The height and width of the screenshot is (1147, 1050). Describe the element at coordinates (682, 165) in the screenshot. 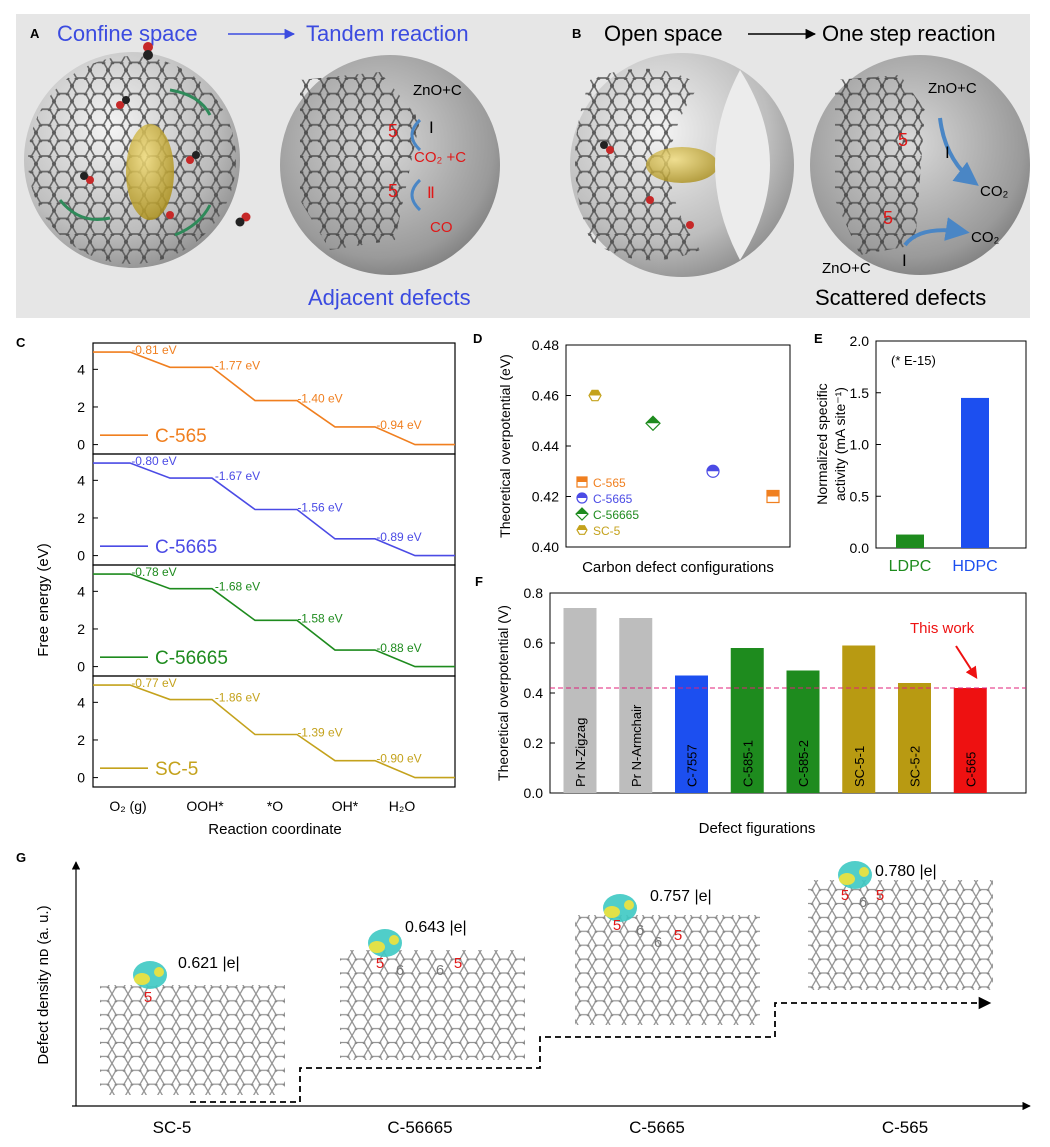

I see `open-fullerene-cage` at that location.